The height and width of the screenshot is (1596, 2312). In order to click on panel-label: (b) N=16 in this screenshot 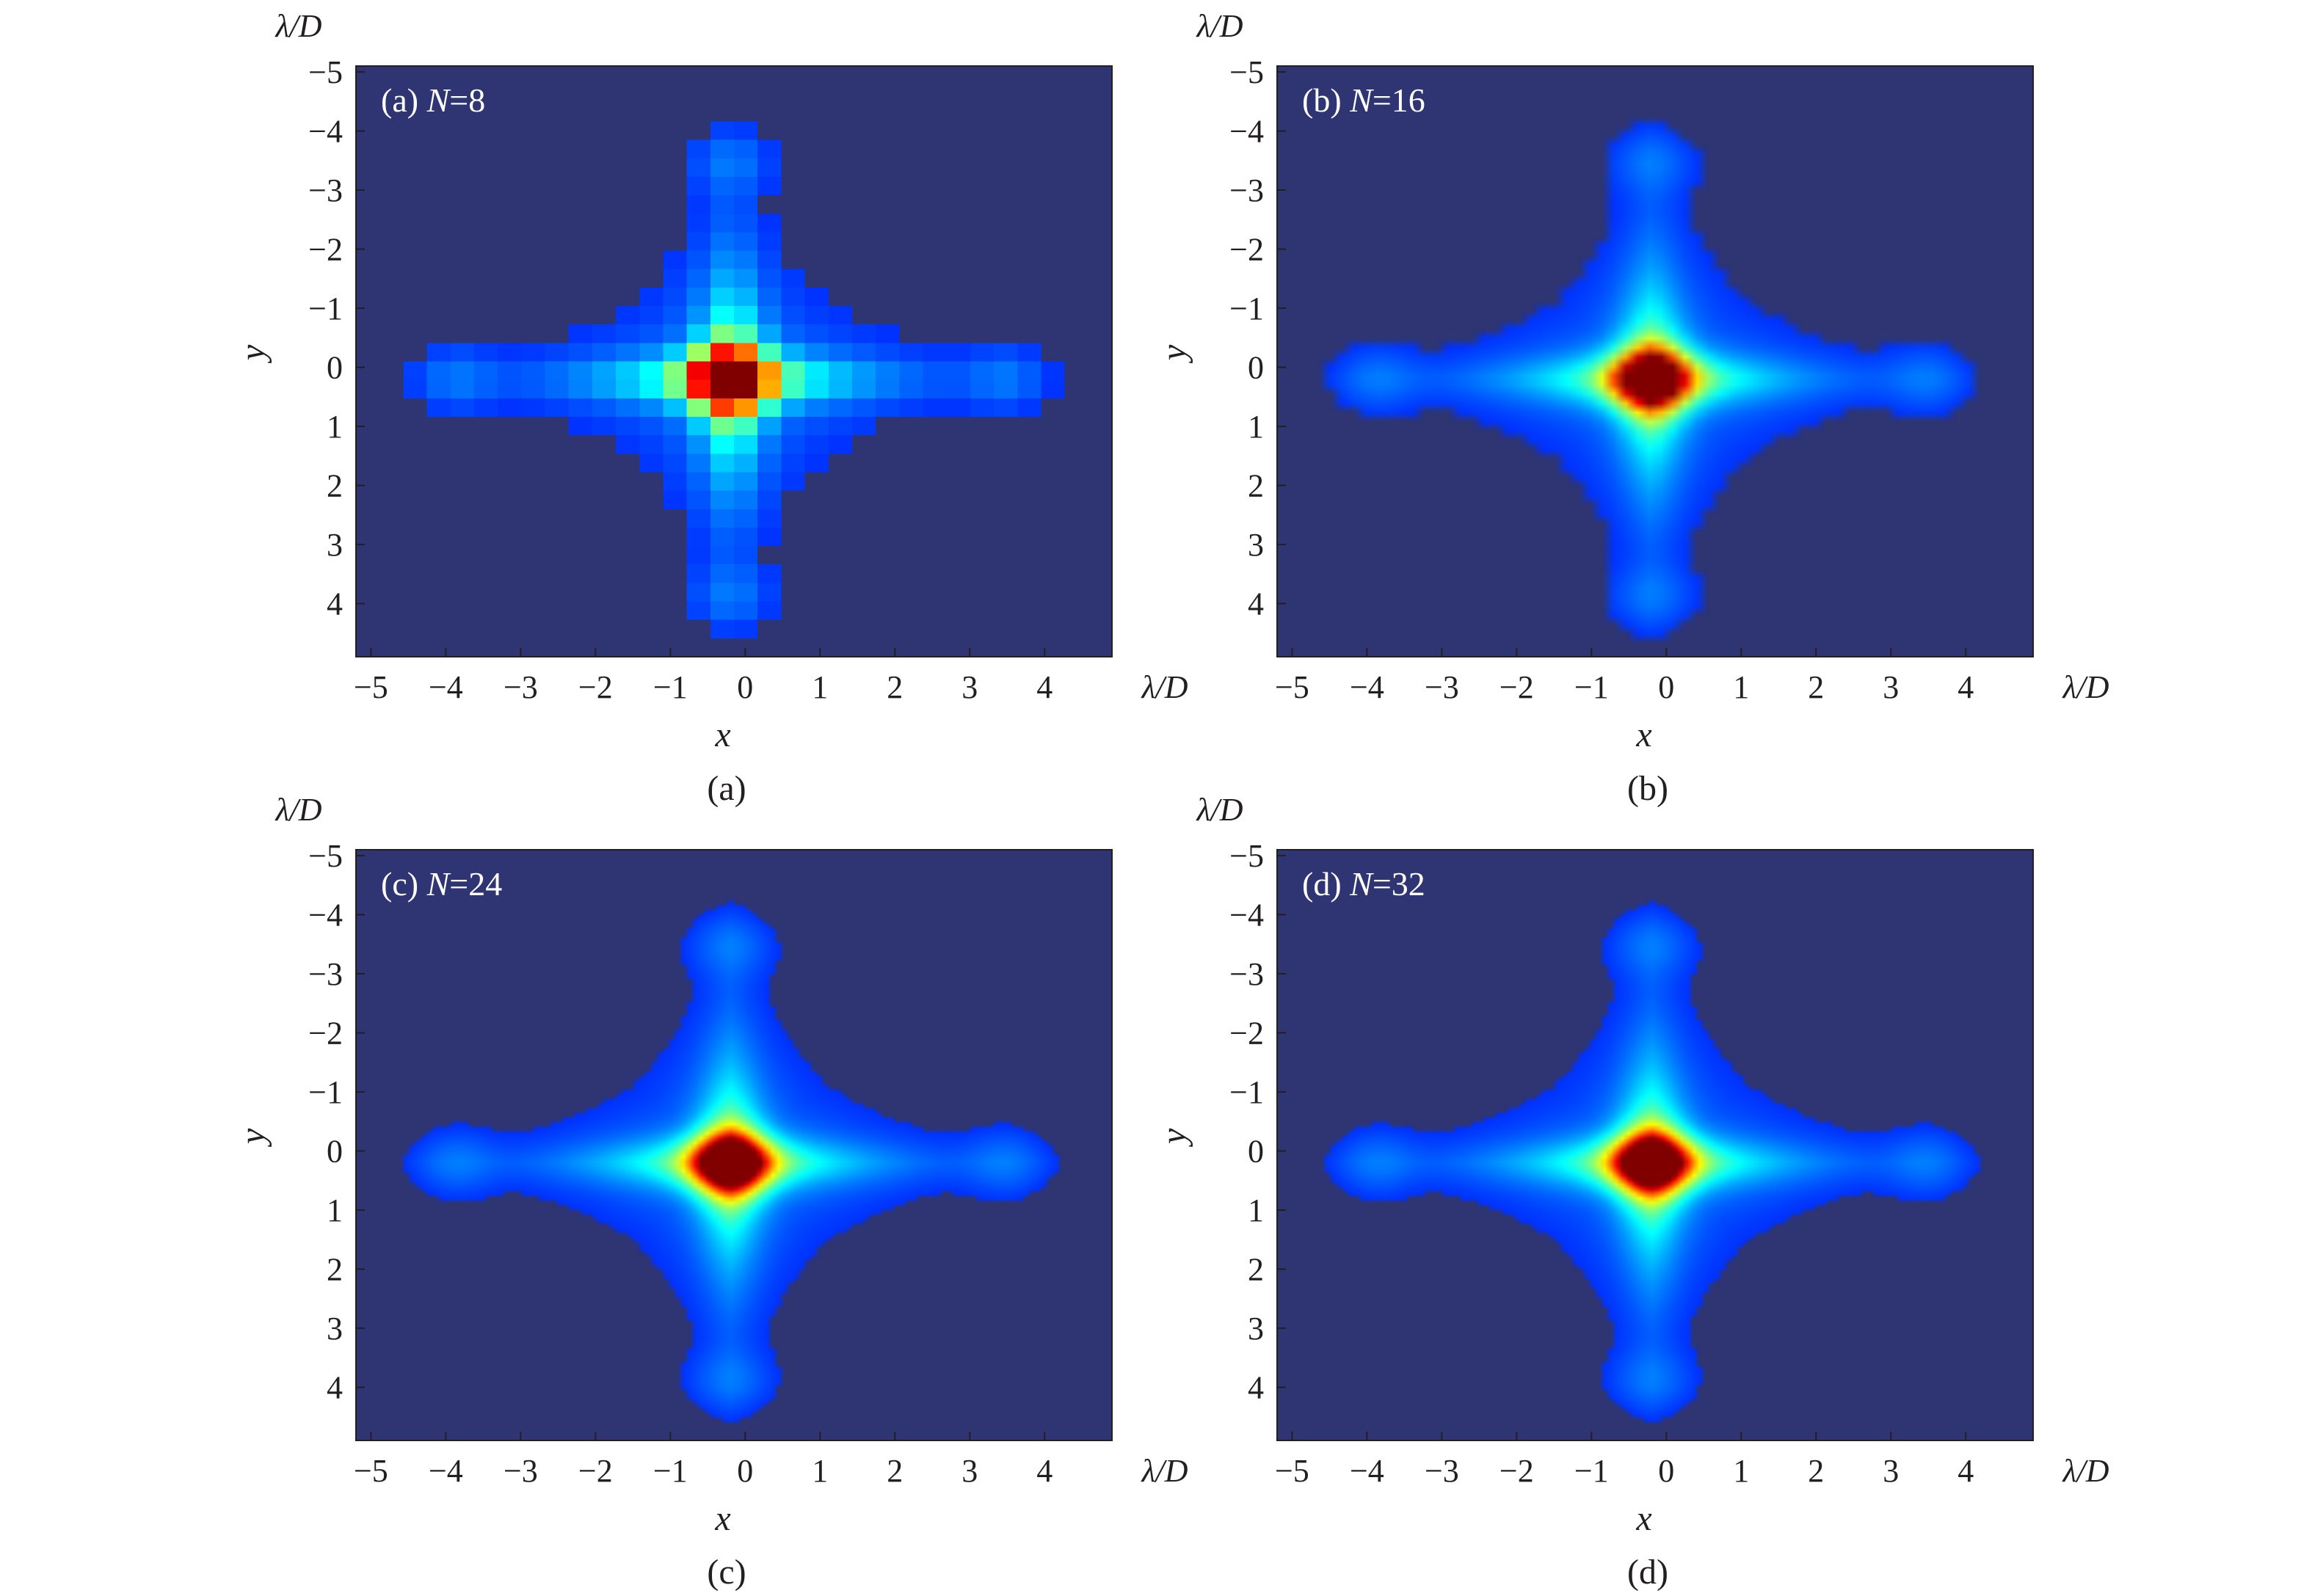, I will do `click(1363, 100)`.